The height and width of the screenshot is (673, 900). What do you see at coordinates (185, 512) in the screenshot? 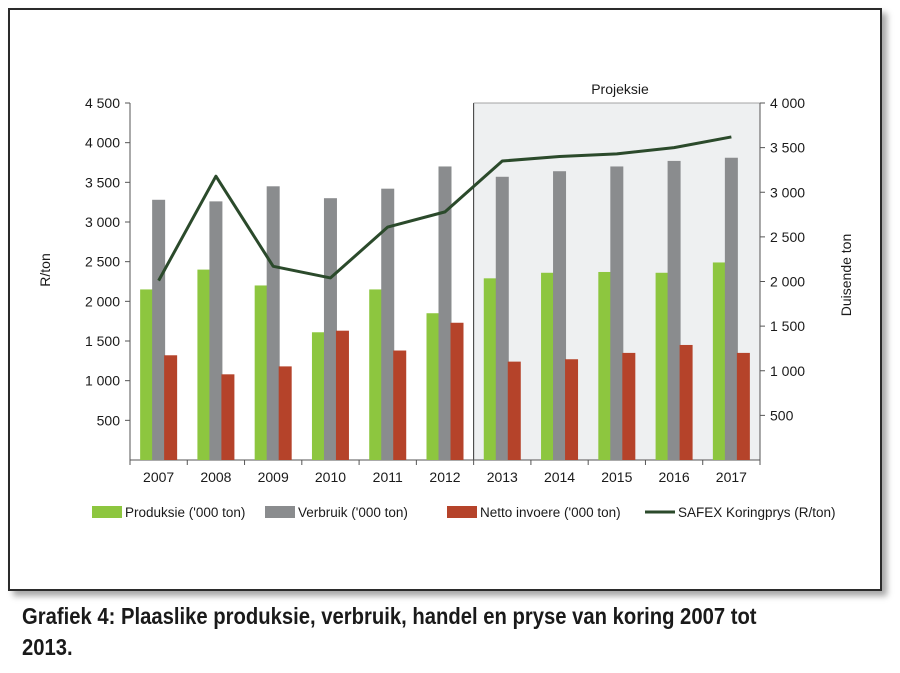
I see `legend-label: Produksie ('000 ton)` at bounding box center [185, 512].